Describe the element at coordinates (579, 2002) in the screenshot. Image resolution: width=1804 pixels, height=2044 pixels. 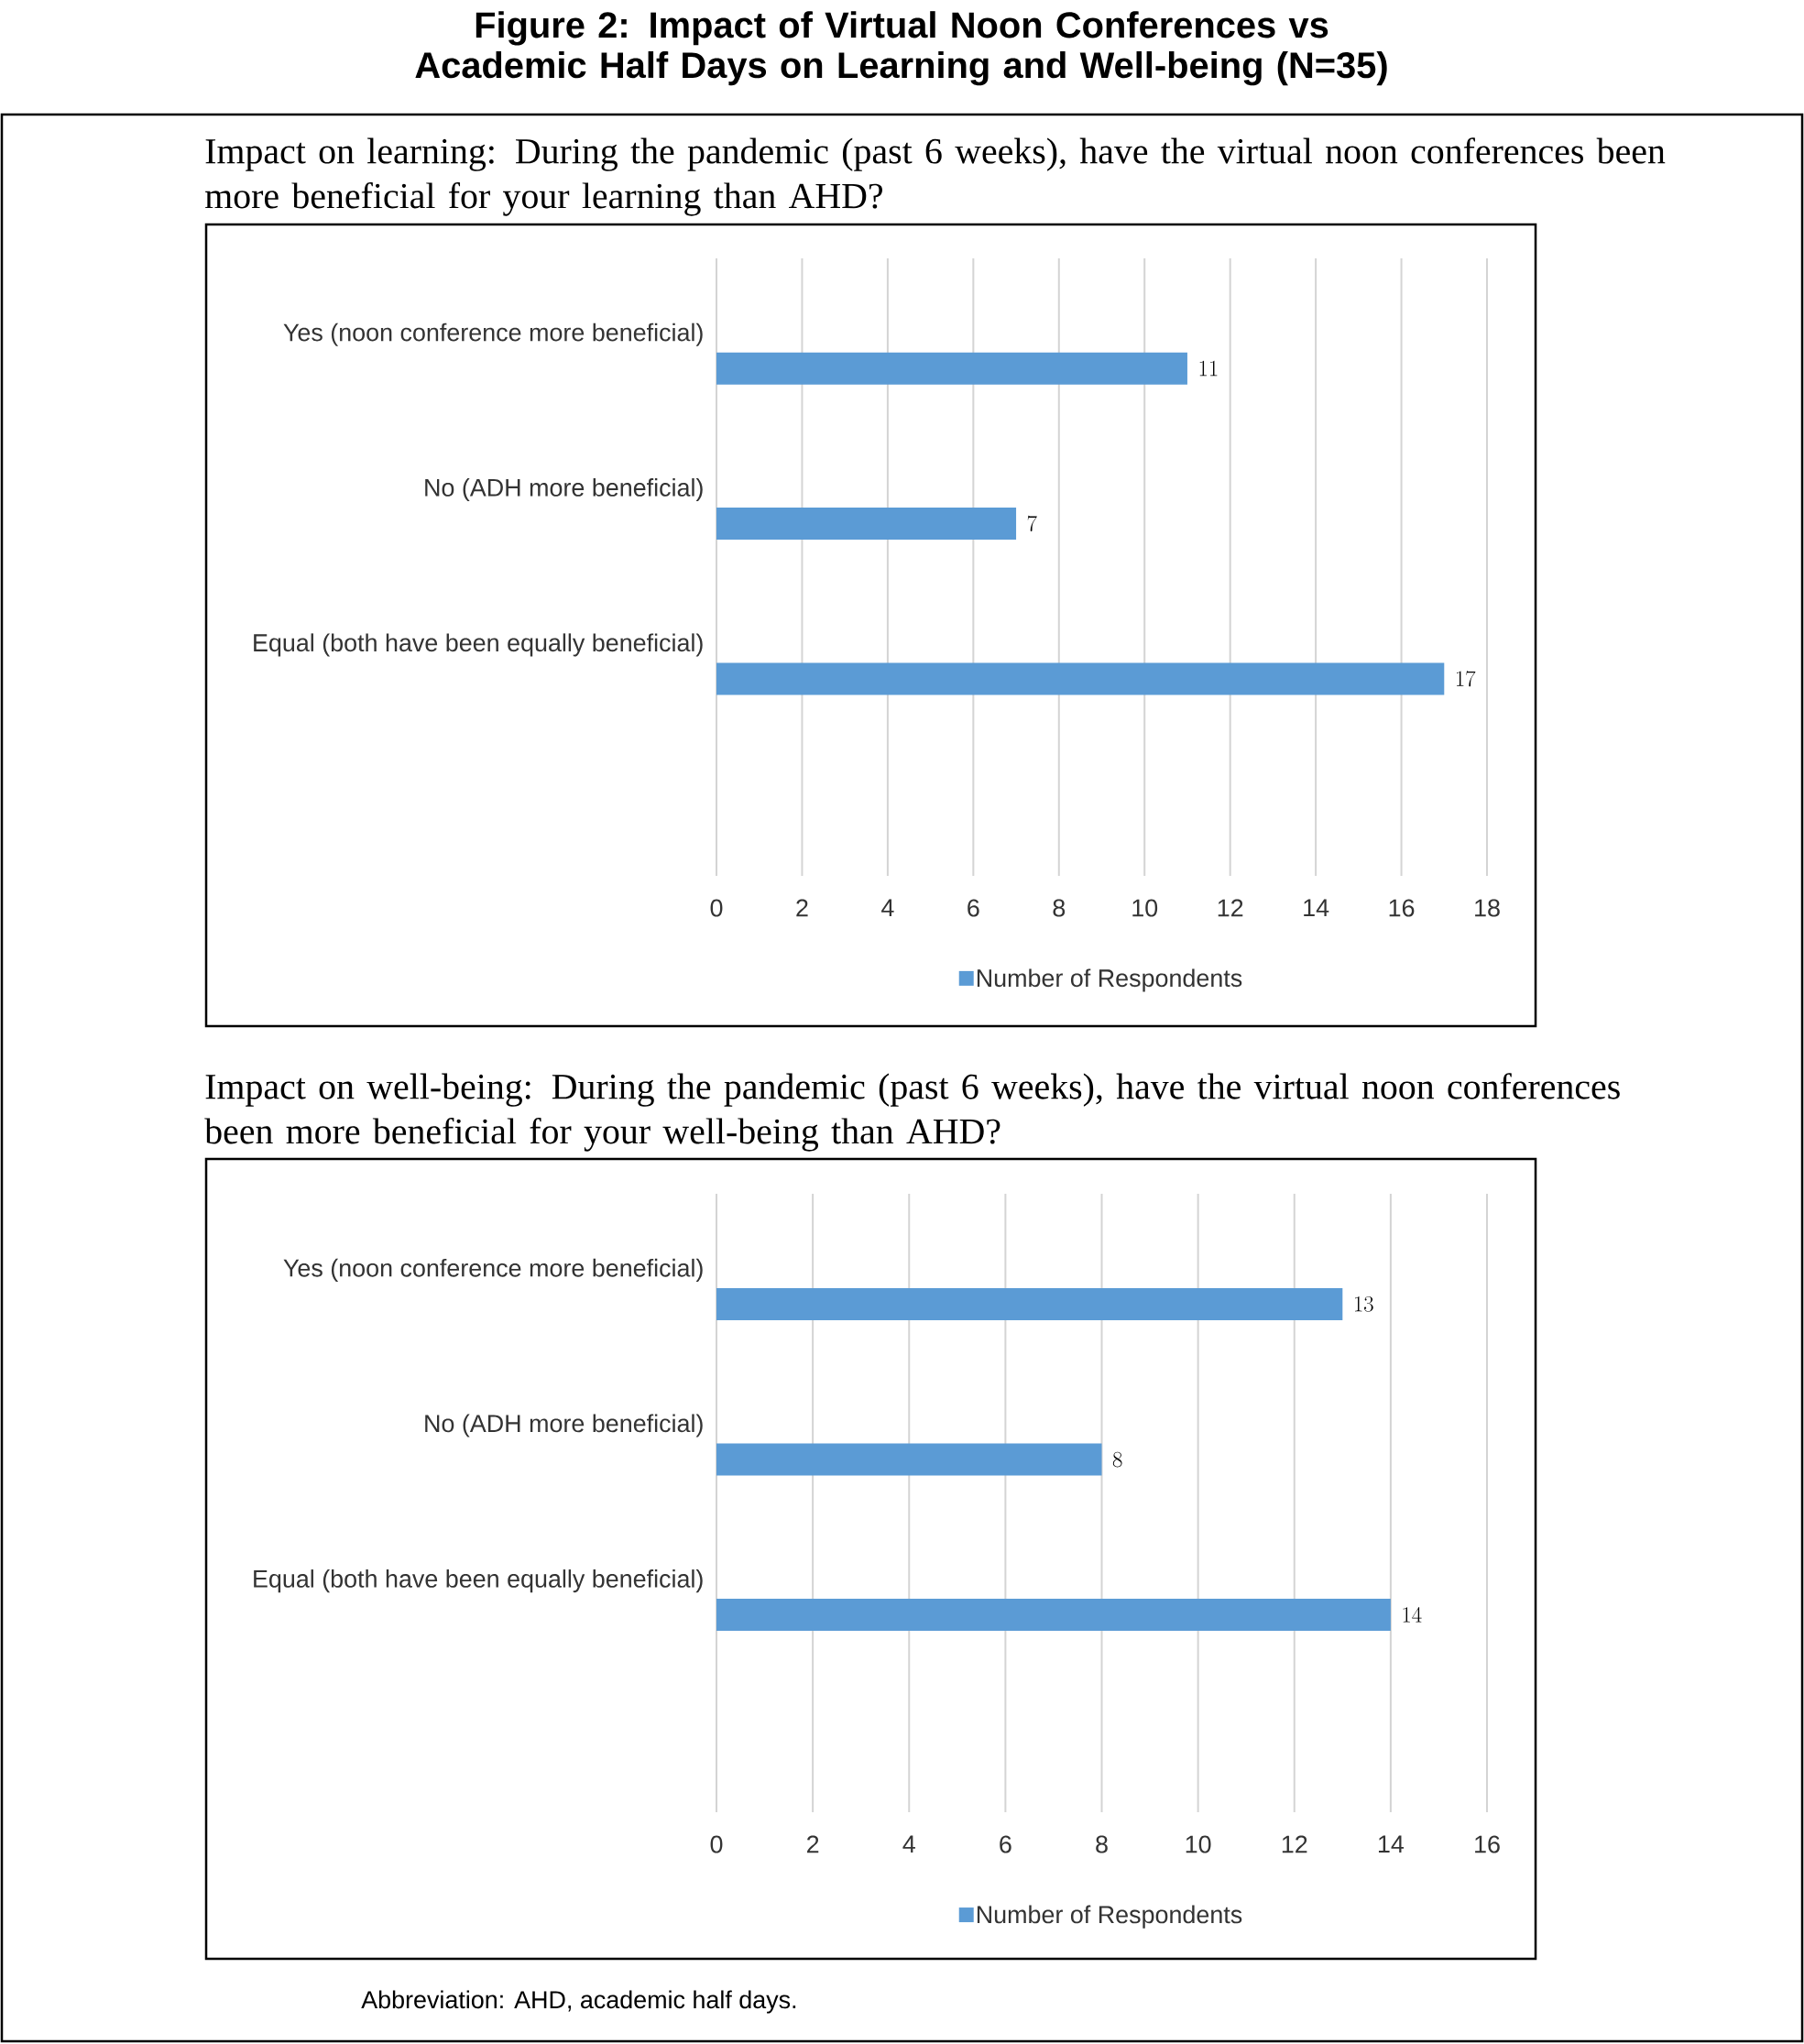
I see `text: Abbreviation: AHD, academic half days.` at that location.